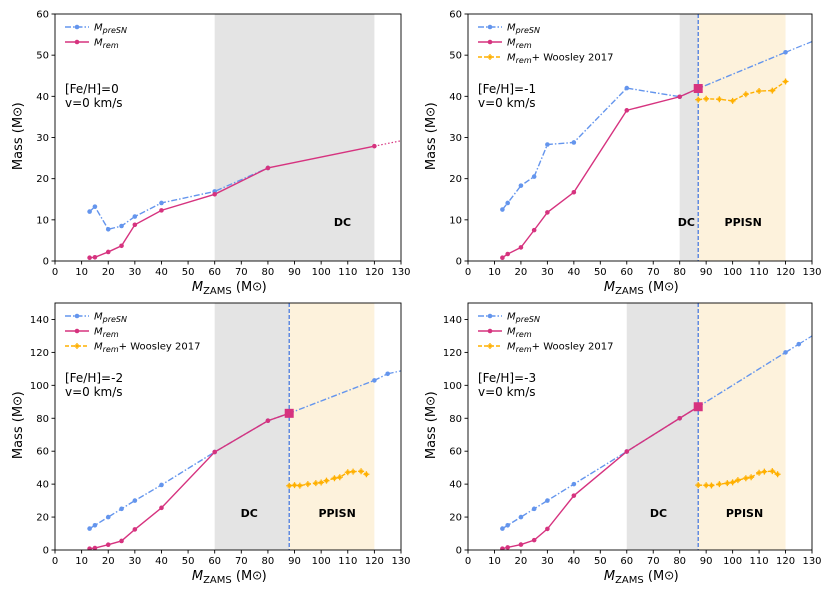 The image size is (830, 593). Describe the element at coordinates (42, 220) in the screenshot. I see `y-tick-label: 10` at that location.